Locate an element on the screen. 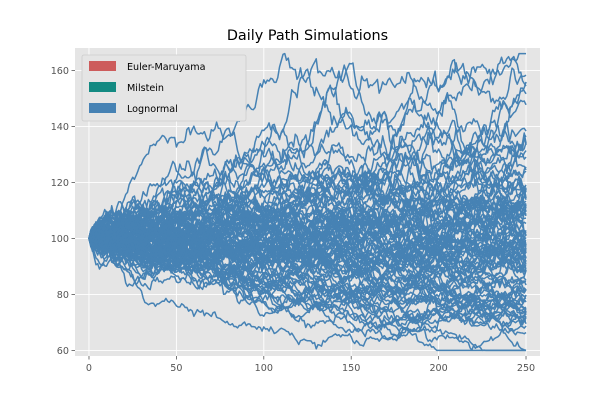  legend-item-euler-maruyama: Euler-Maruyama is located at coordinates (147, 67).